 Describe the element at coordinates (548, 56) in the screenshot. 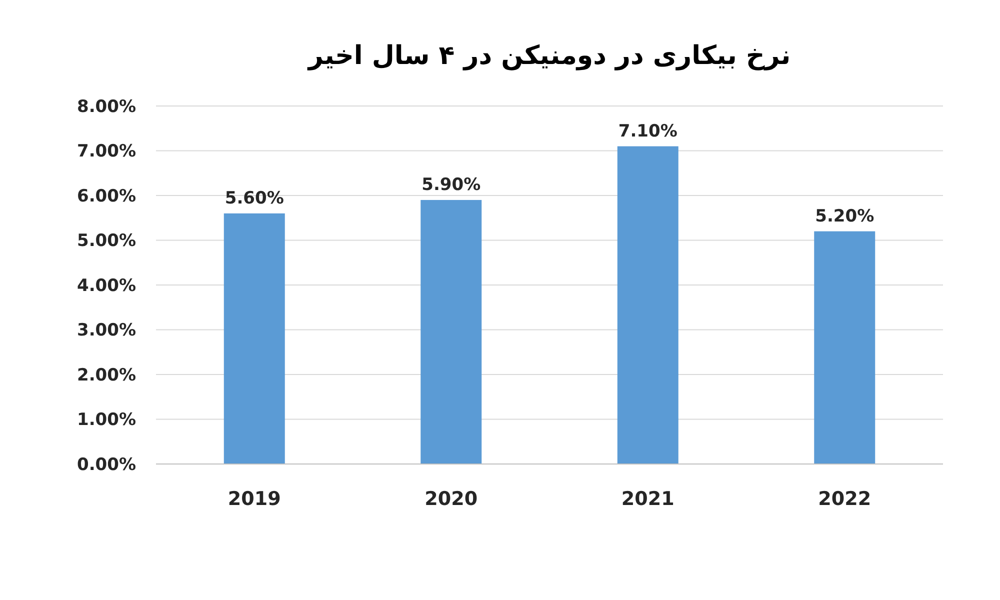

I see `chart-title: نرخ بیکاری در دومنیکن در ۴ سال اخیر` at that location.